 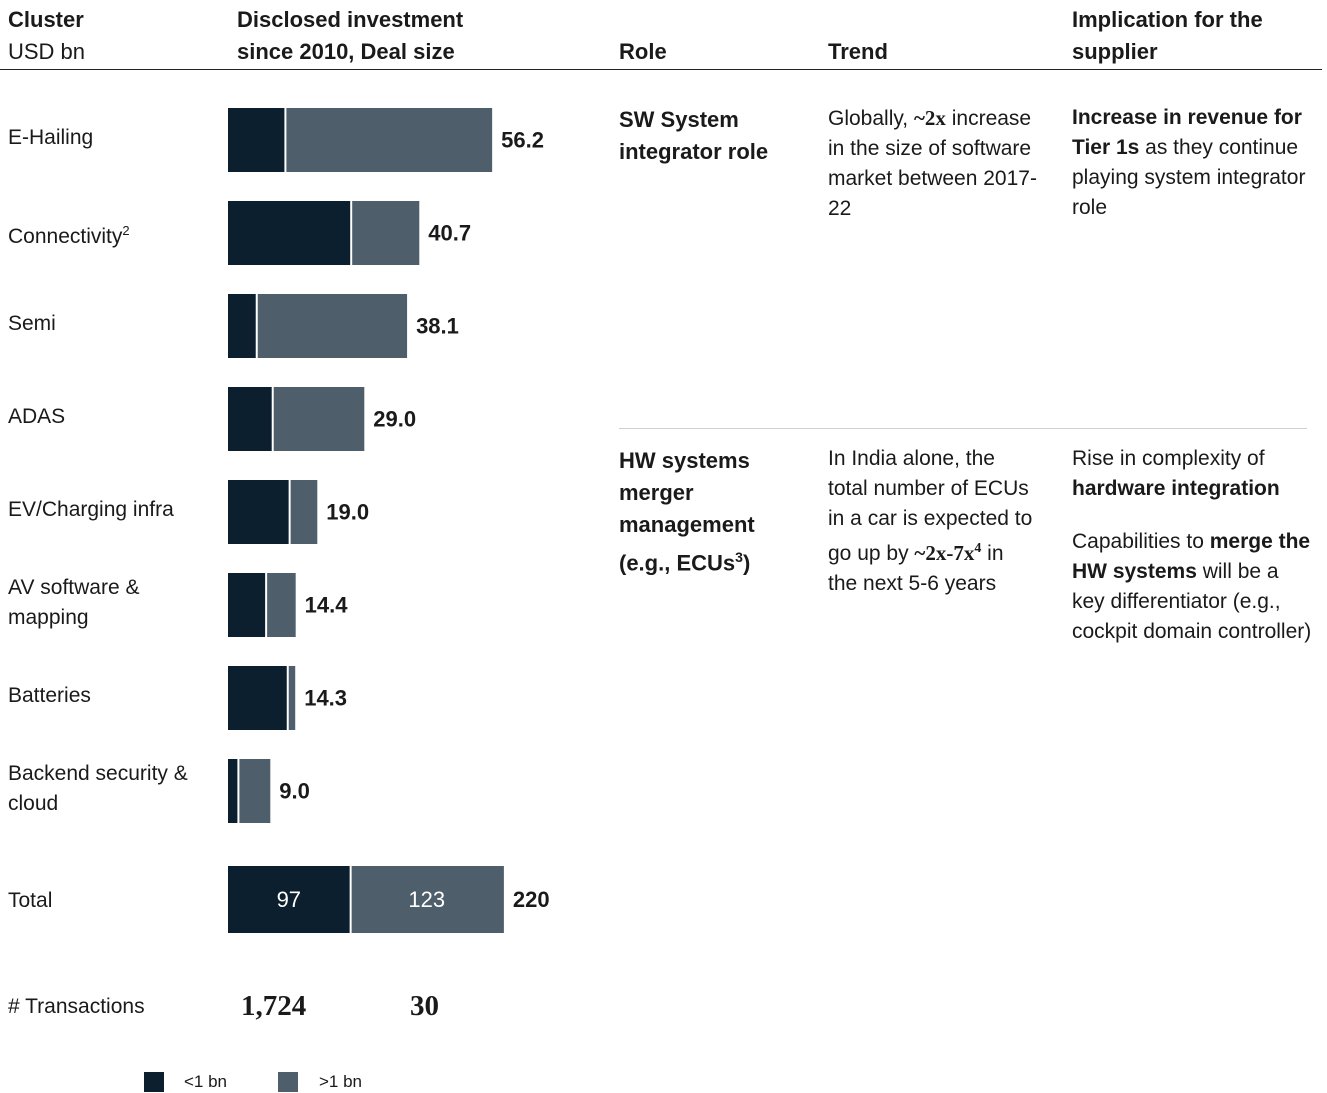 I want to click on implication-header-line1: Implication for the, so click(x=1167, y=19).